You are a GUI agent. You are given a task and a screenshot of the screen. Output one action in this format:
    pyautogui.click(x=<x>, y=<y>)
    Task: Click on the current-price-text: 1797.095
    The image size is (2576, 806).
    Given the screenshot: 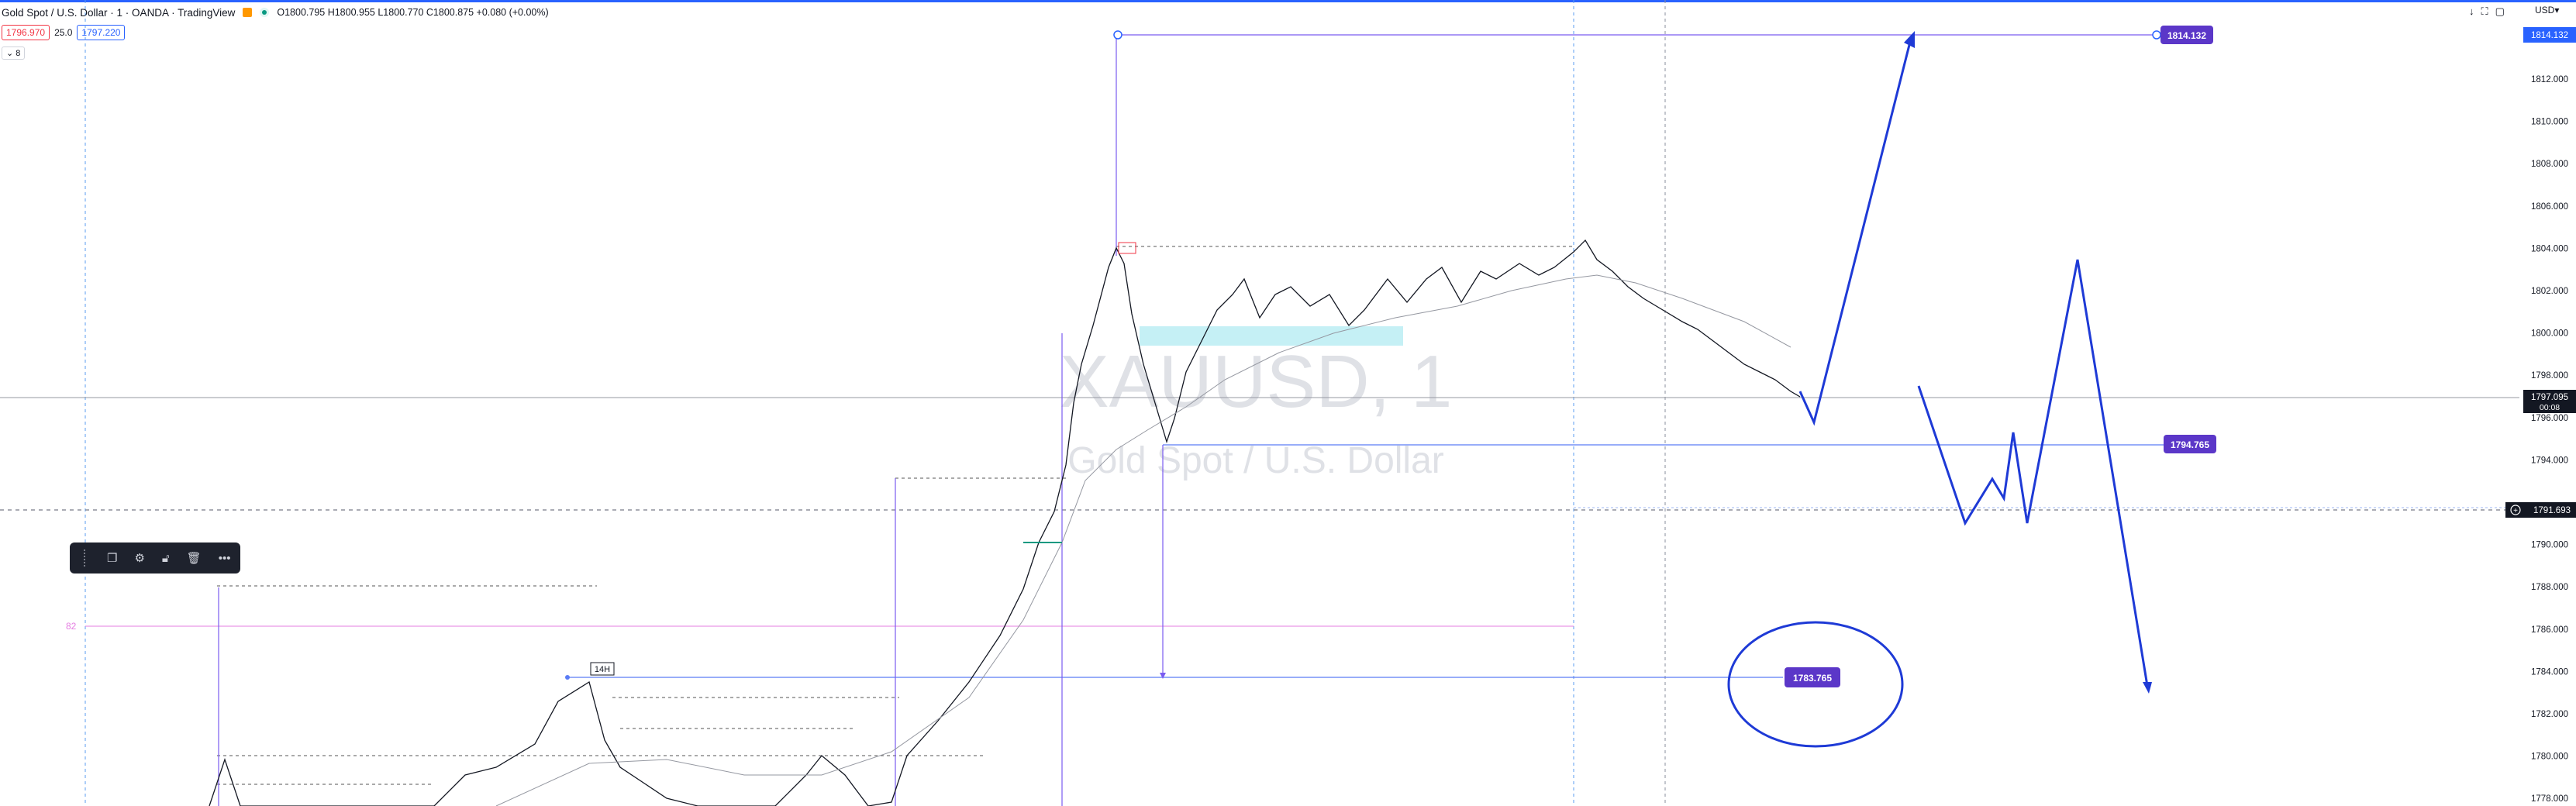 What is the action you would take?
    pyautogui.click(x=2549, y=397)
    